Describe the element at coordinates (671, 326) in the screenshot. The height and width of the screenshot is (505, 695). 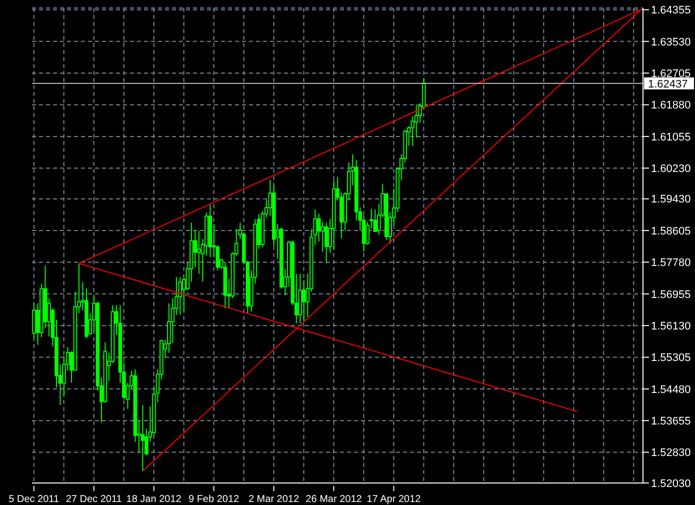
I see `y-tick-label: 1.56130` at that location.